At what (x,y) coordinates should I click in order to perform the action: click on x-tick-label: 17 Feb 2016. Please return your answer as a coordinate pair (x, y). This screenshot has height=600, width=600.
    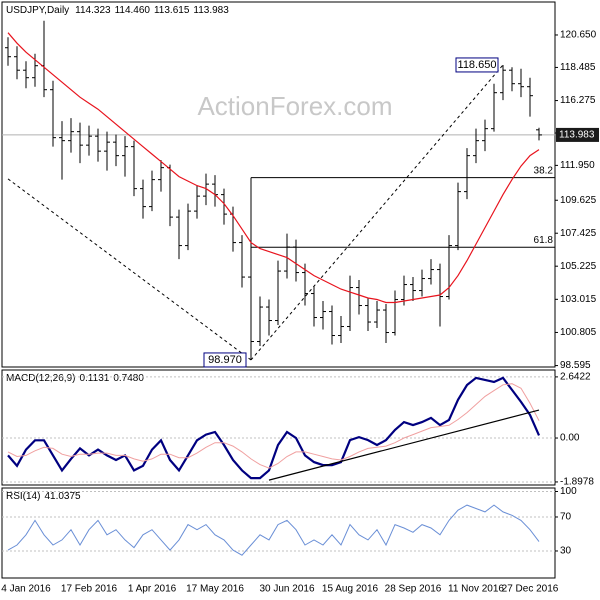
    Looking at the image, I should click on (89, 589).